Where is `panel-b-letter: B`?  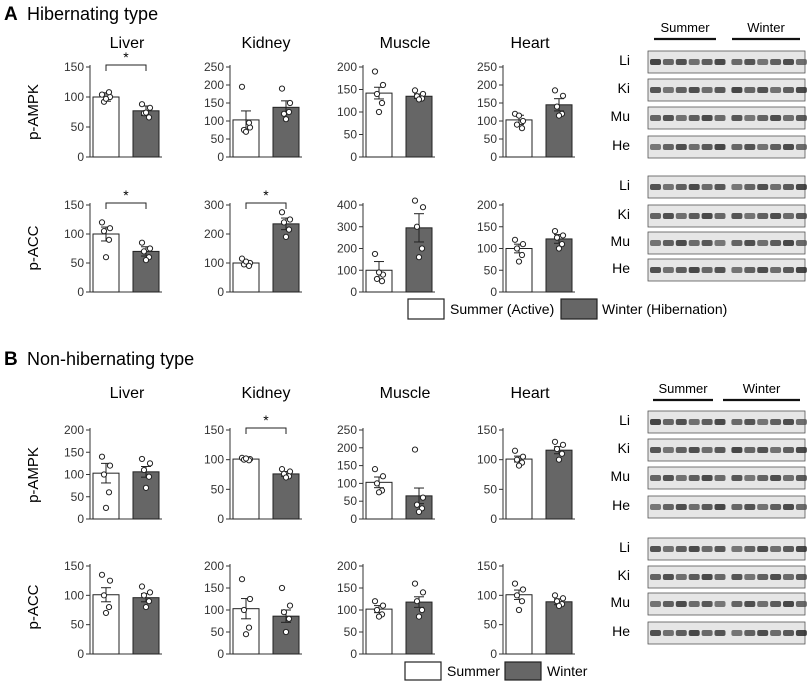 panel-b-letter: B is located at coordinates (11, 359).